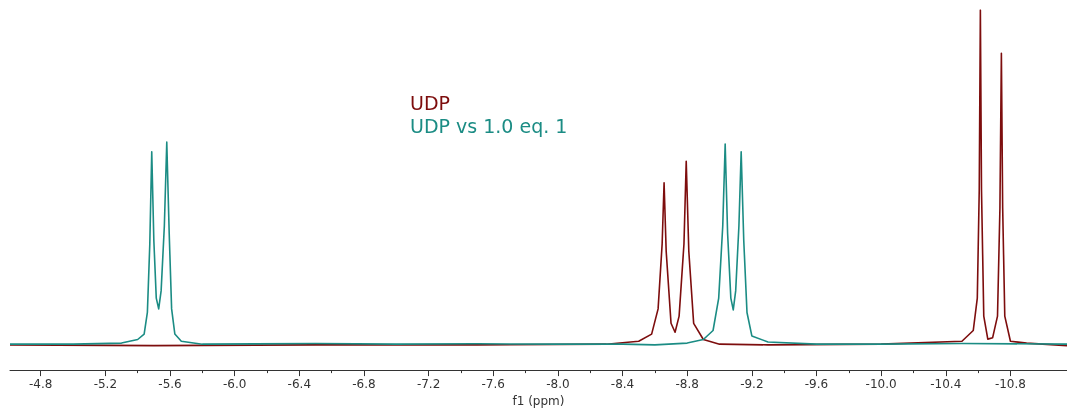 This screenshot has height=412, width=1067. I want to click on text: UDP vs 1.0 eq. 1, so click(489, 125).